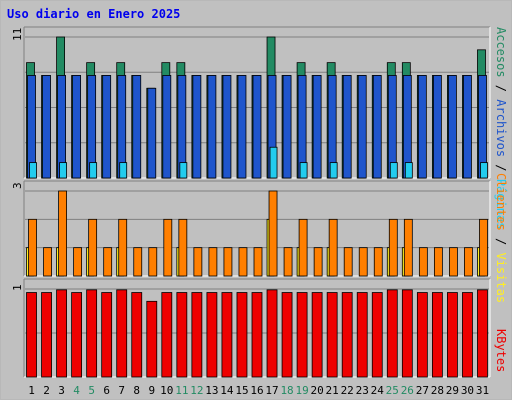 This screenshot has height=400, width=512. What do you see at coordinates (121, 390) in the screenshot?
I see `x-tick-label: 7` at bounding box center [121, 390].